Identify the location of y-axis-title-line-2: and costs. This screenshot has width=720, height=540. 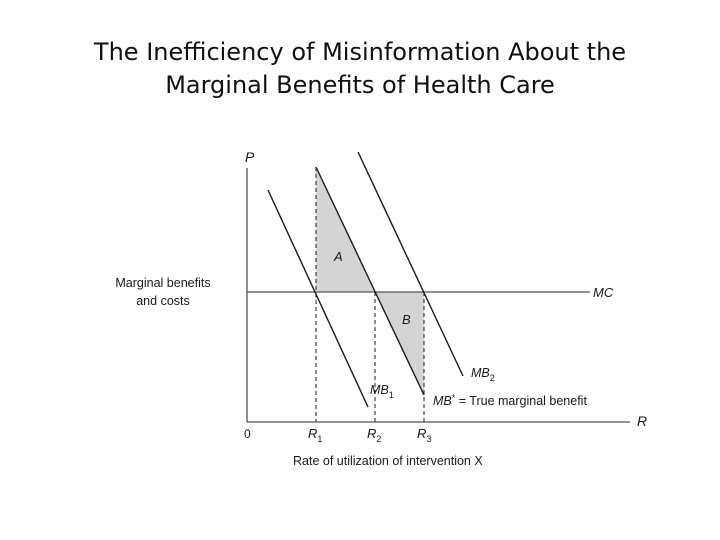
(163, 301).